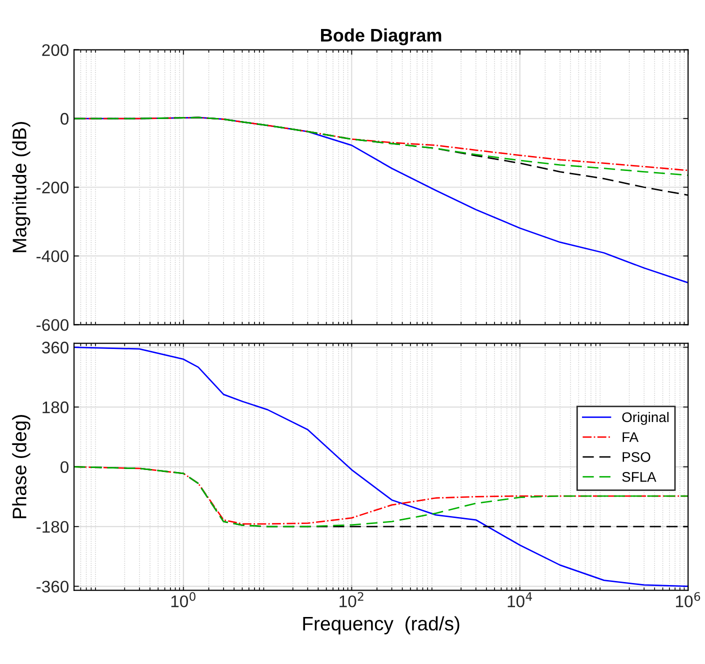 The height and width of the screenshot is (664, 705). What do you see at coordinates (55, 407) in the screenshot?
I see `y-tick-label: 180` at bounding box center [55, 407].